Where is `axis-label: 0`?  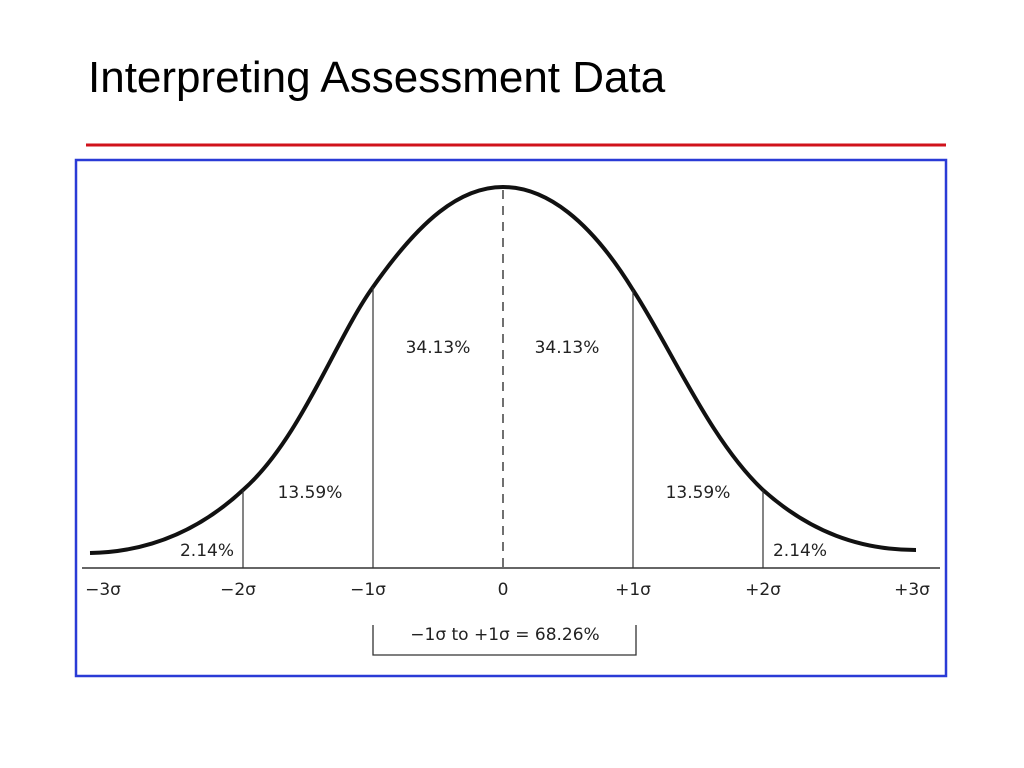 axis-label: 0 is located at coordinates (503, 590).